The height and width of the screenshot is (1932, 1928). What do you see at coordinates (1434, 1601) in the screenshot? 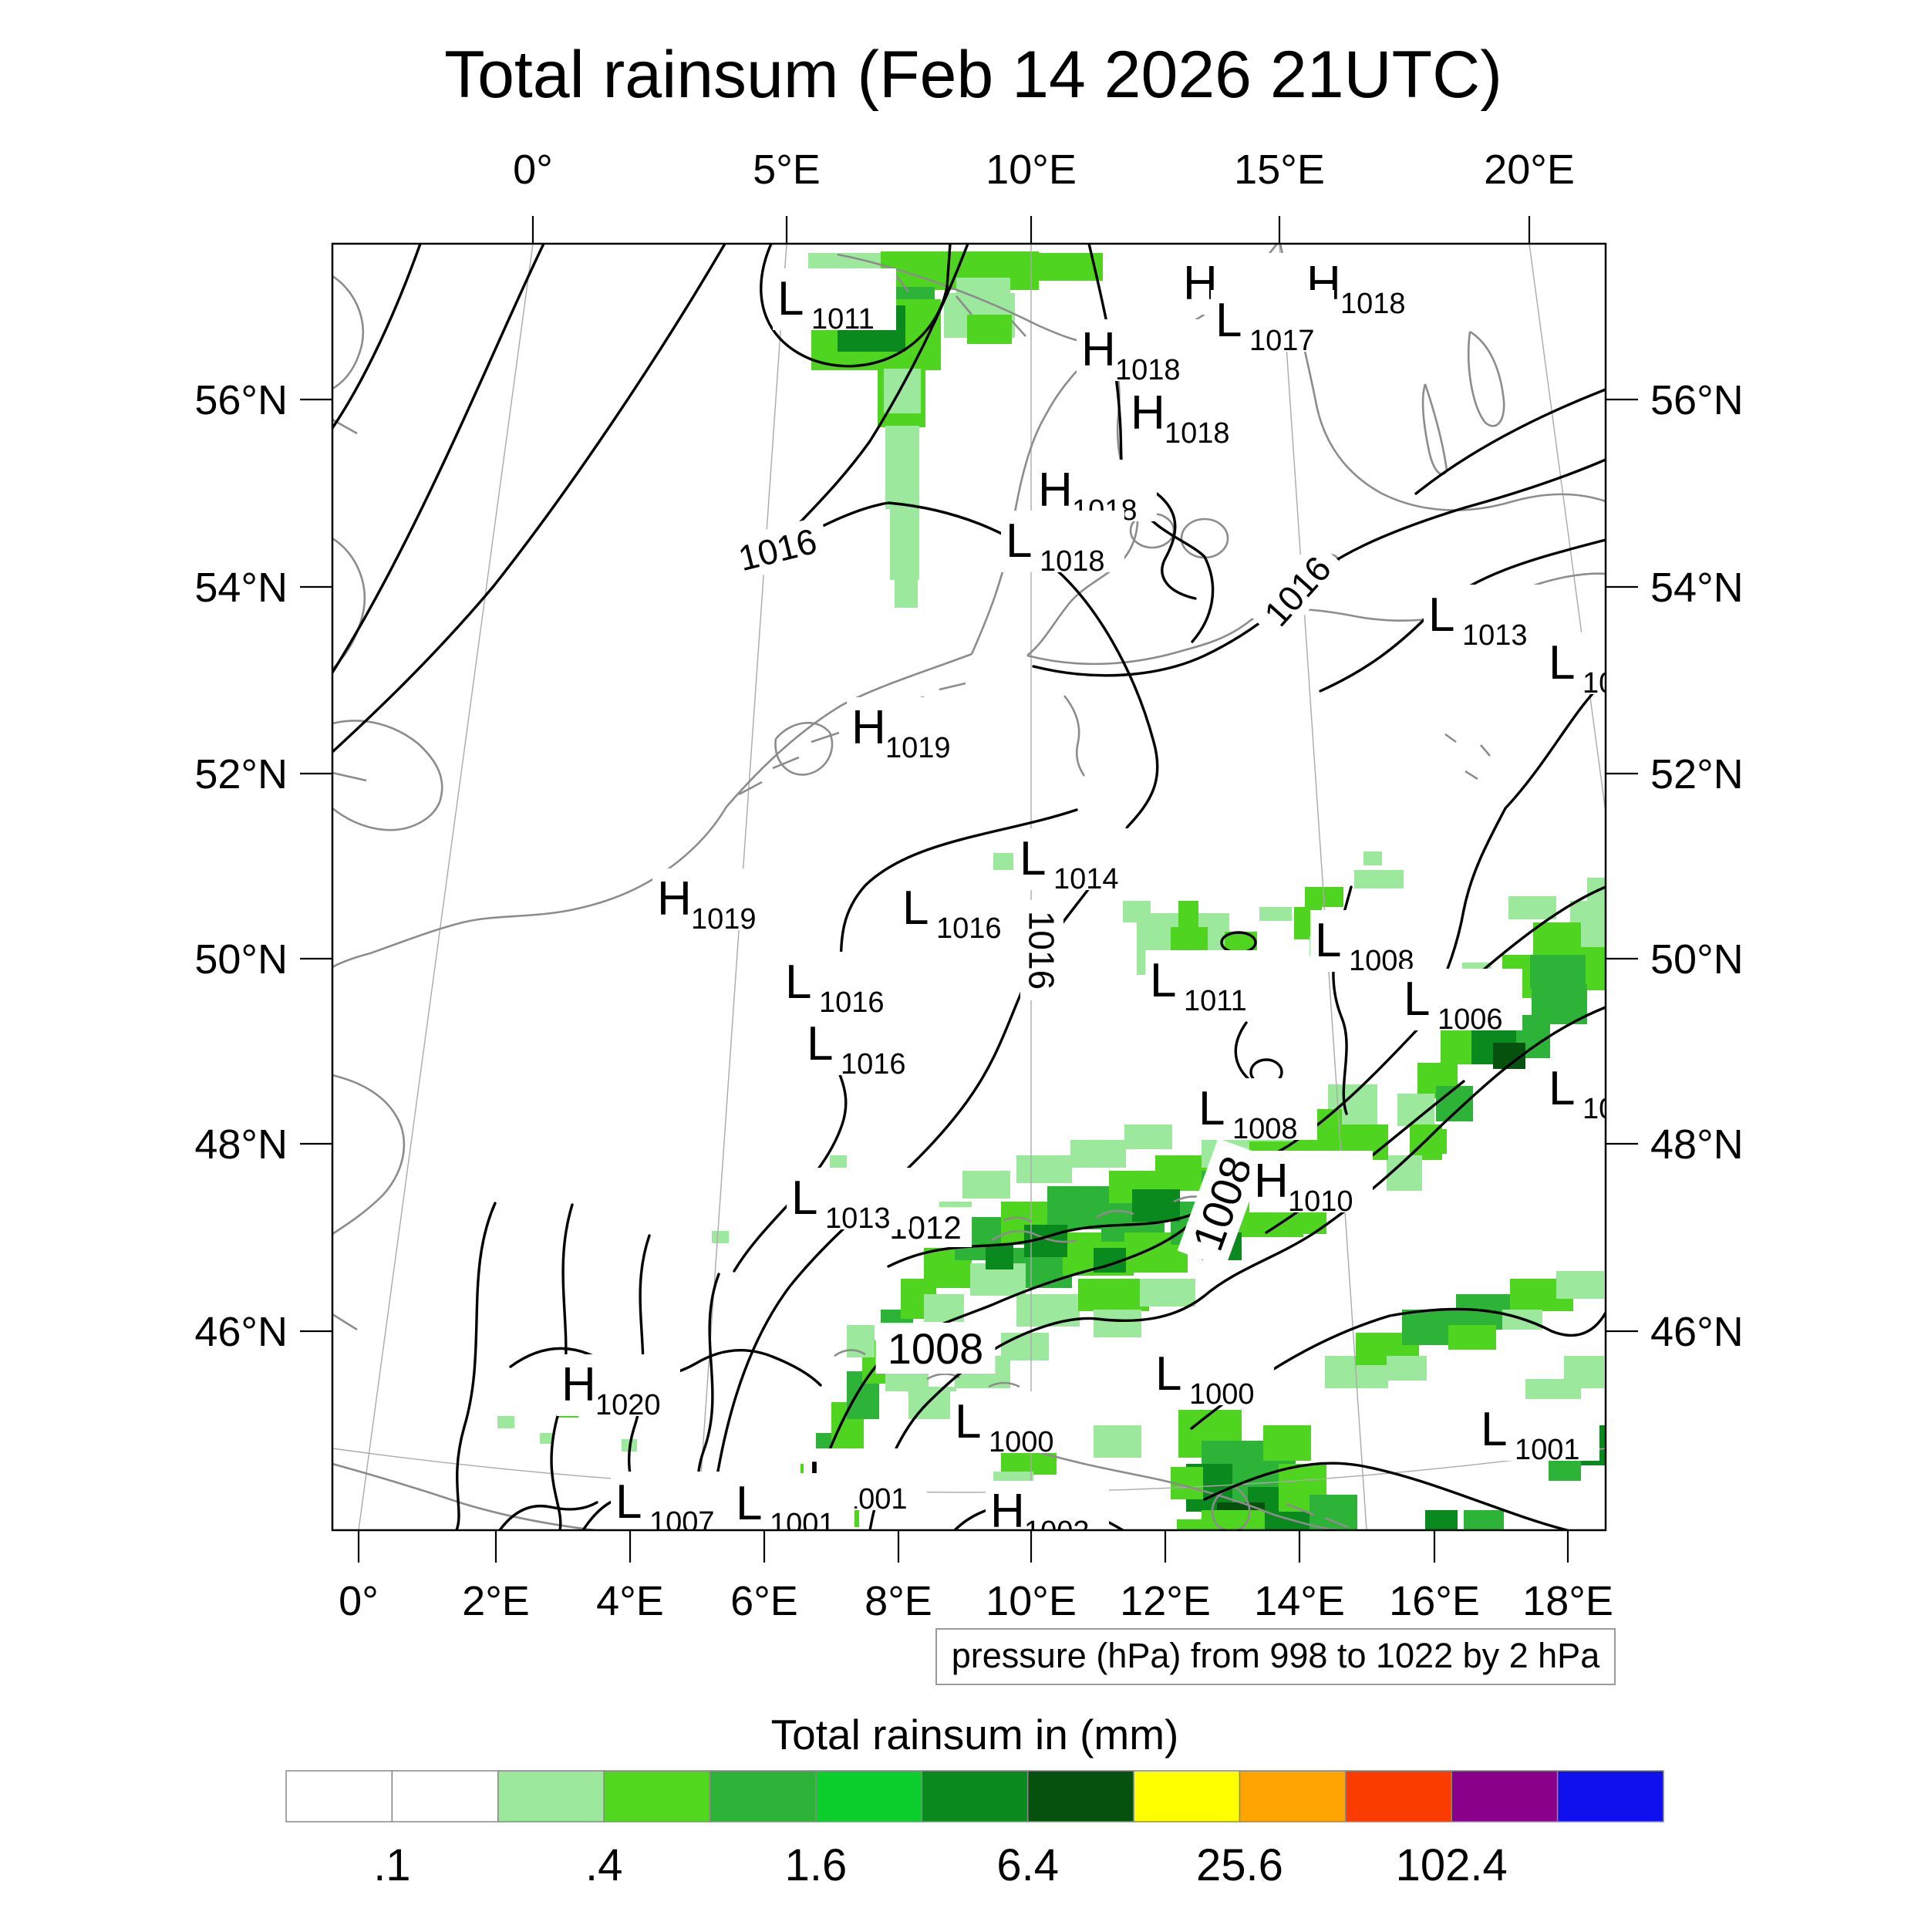
I see `bottom-axis-label: 16°E` at bounding box center [1434, 1601].